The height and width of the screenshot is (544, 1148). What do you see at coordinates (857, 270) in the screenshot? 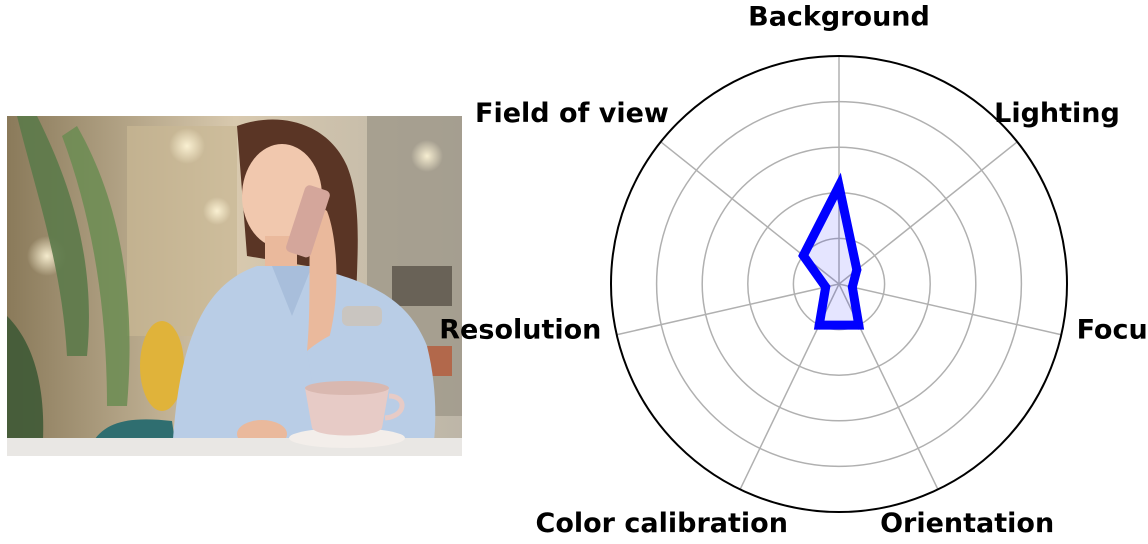
I see `data-point-lighting` at bounding box center [857, 270].